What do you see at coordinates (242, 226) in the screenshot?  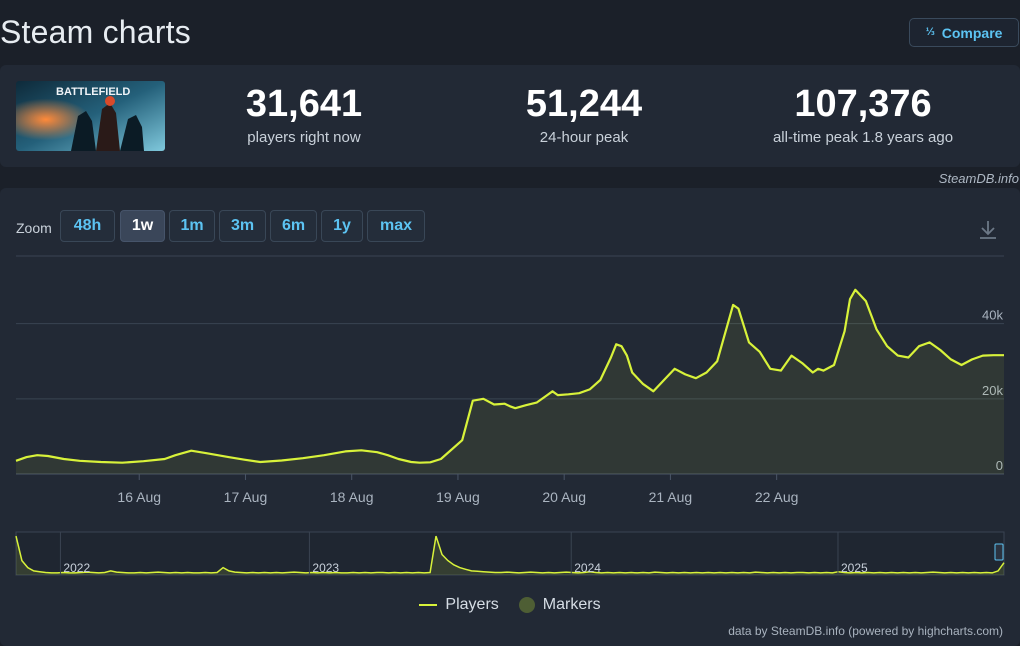 I see `zoom-3m-button: 3m` at bounding box center [242, 226].